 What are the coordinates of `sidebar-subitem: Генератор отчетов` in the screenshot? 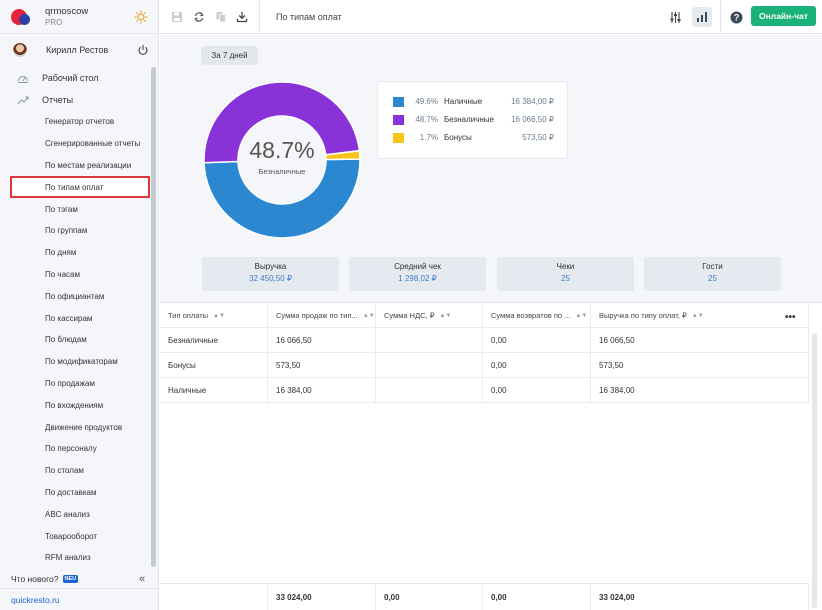 It's located at (80, 122).